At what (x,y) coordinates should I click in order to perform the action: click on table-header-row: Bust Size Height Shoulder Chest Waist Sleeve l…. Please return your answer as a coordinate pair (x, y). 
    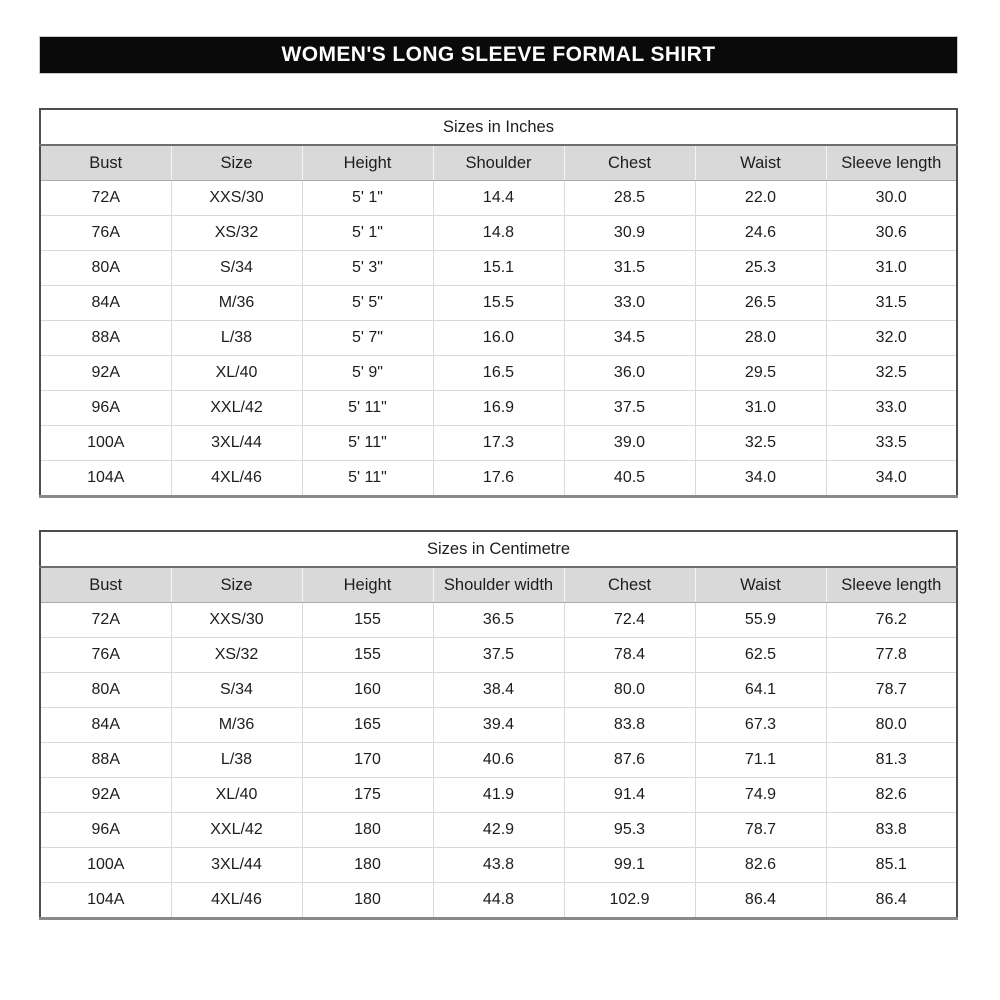
    Looking at the image, I should click on (498, 163).